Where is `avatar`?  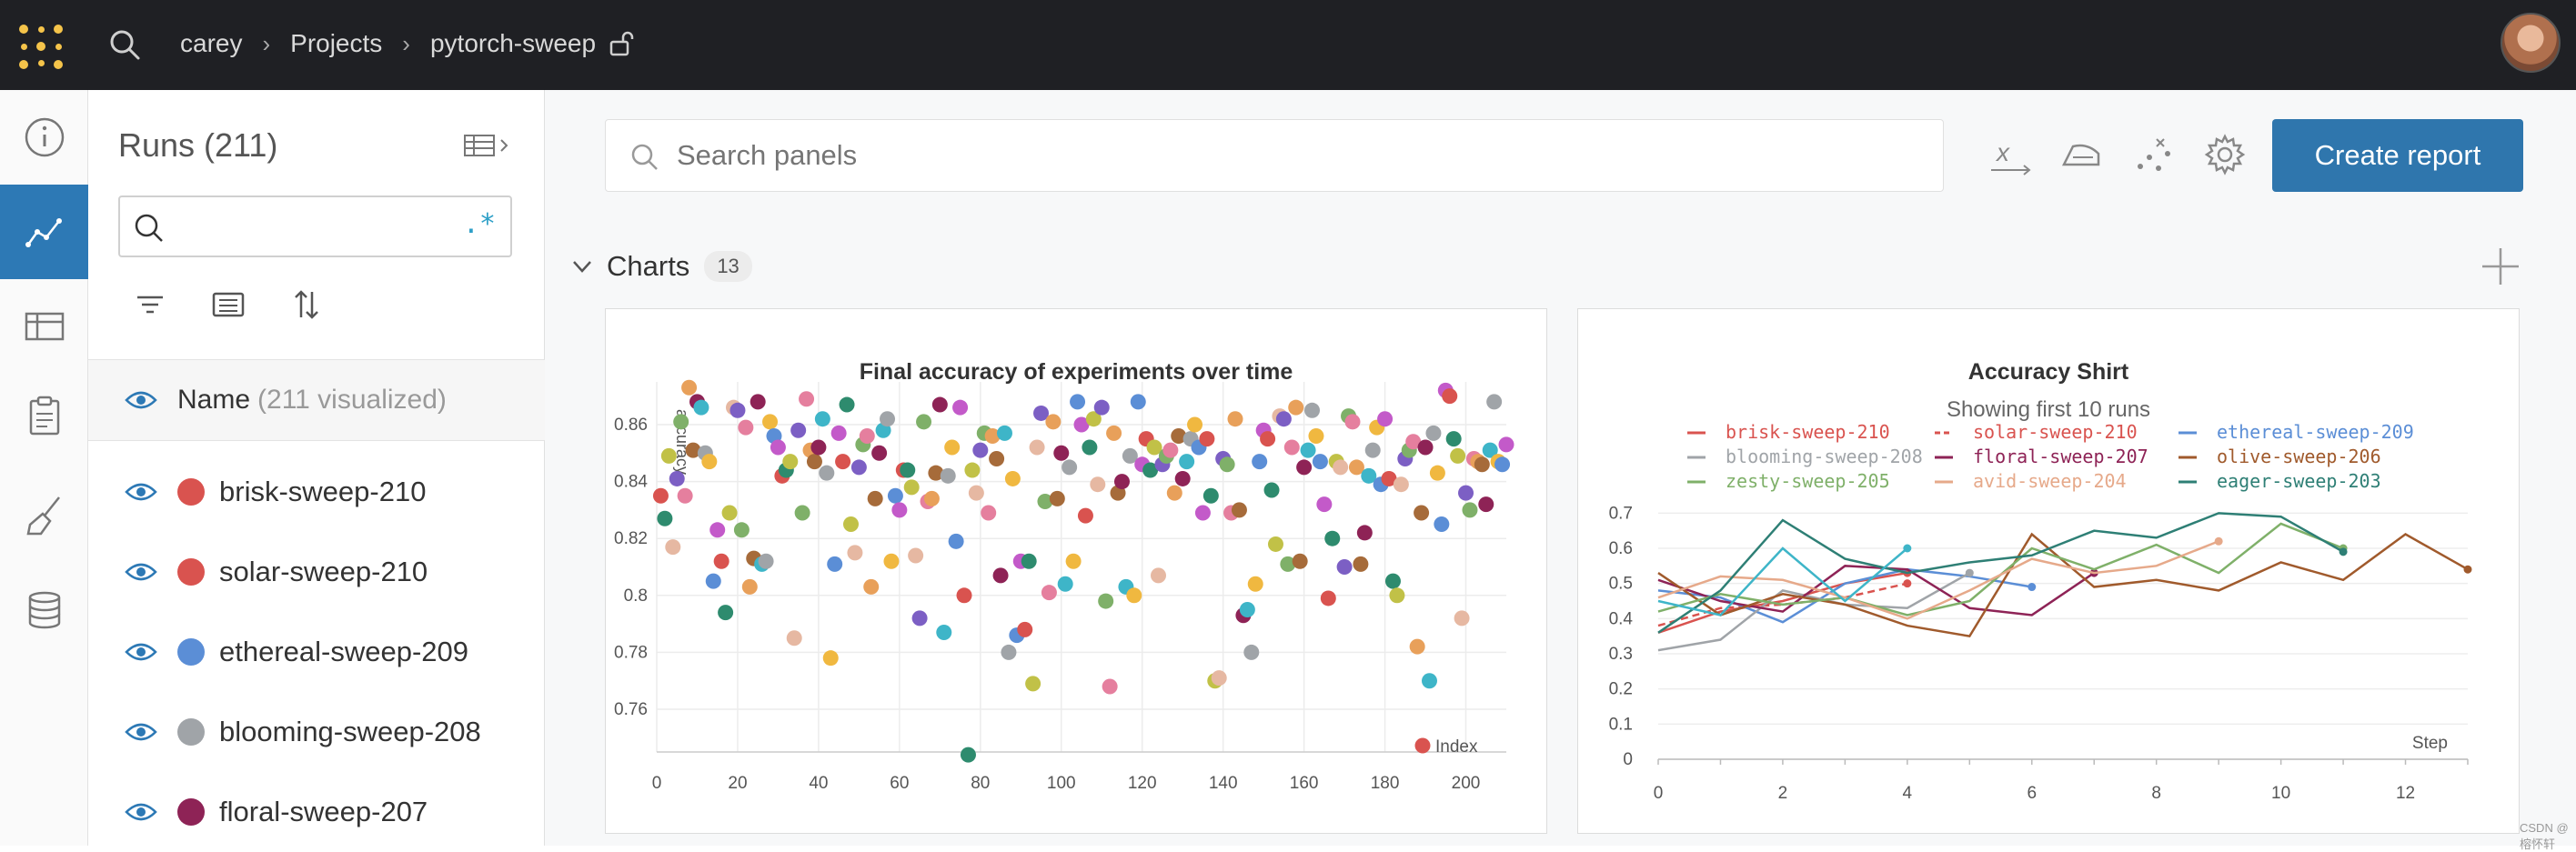
avatar is located at coordinates (2531, 43).